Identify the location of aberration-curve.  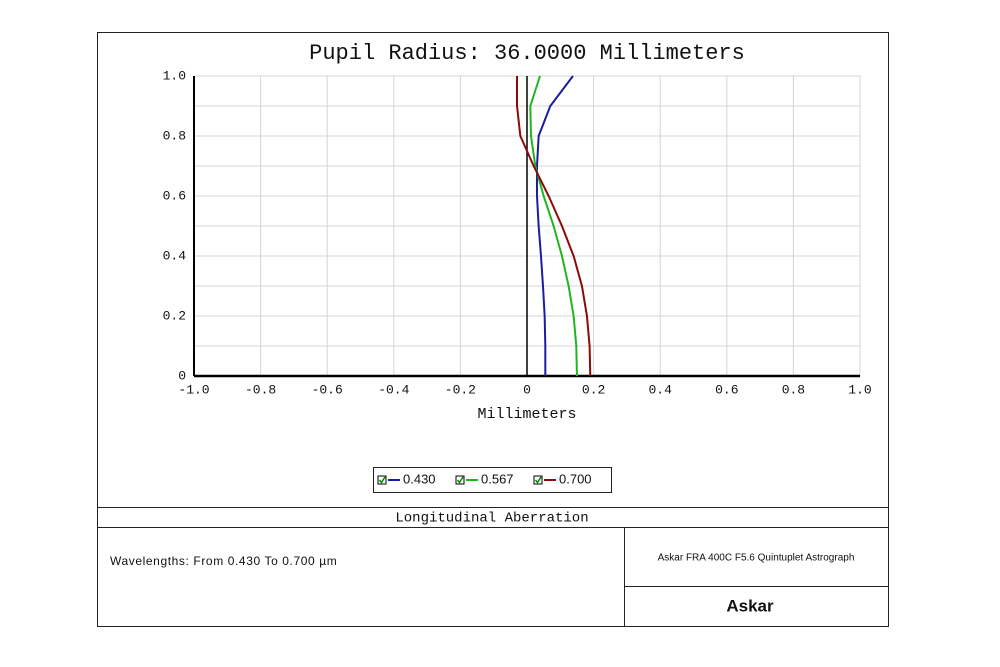
(554, 226).